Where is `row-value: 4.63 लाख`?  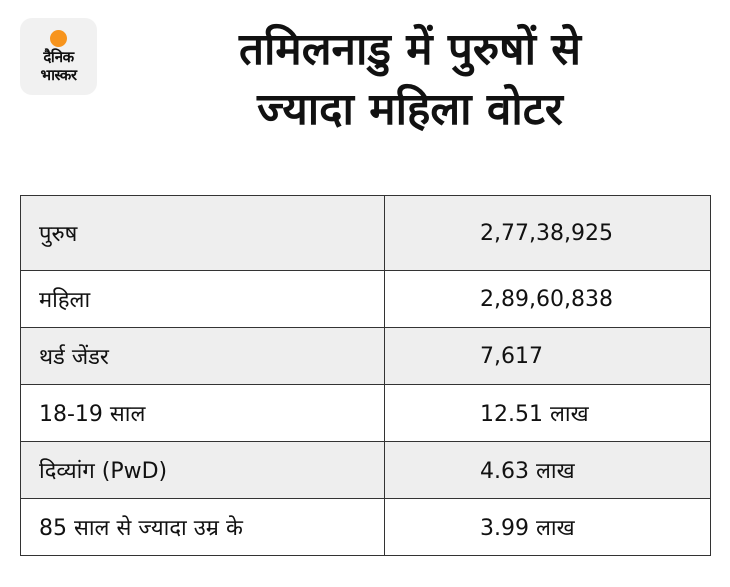 row-value: 4.63 लाख is located at coordinates (547, 470).